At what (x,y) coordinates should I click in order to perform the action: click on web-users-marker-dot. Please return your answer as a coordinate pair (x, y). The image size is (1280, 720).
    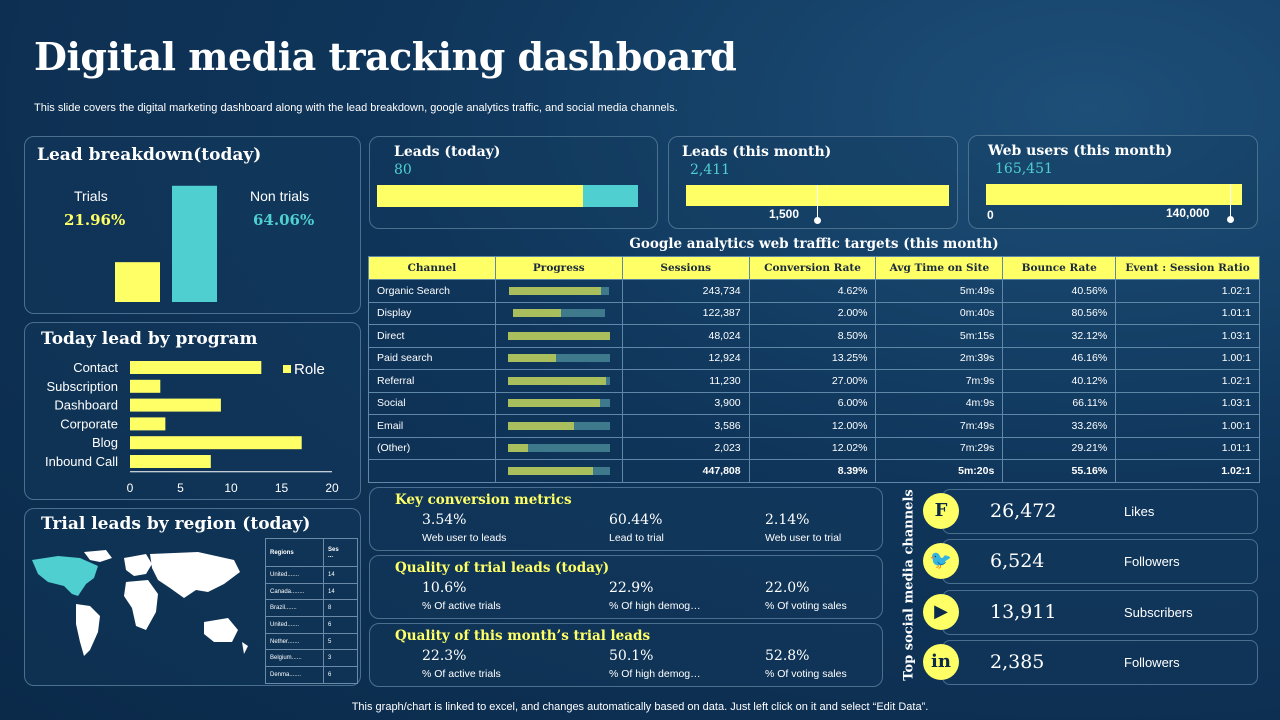
    Looking at the image, I should click on (1230, 219).